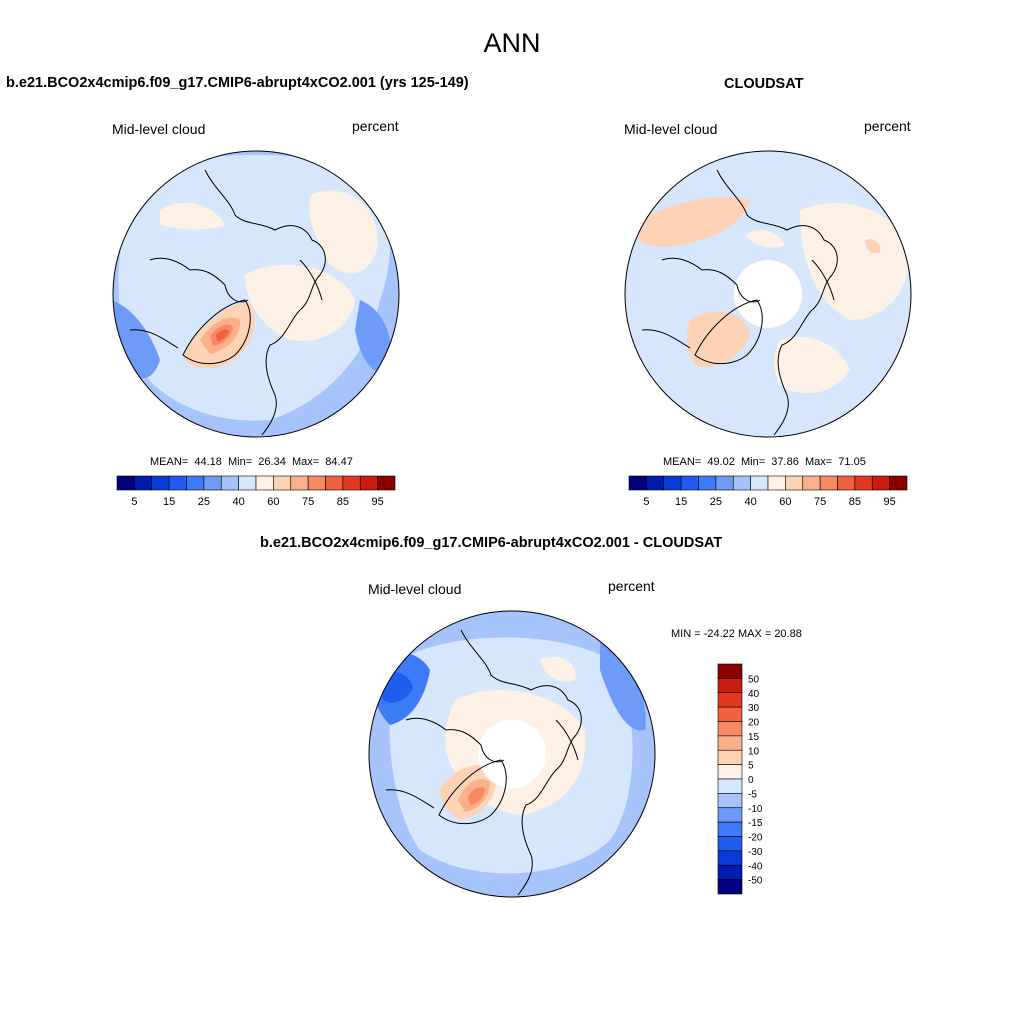 This screenshot has width=1024, height=1024. I want to click on panel1-coastlines, so click(227, 302).